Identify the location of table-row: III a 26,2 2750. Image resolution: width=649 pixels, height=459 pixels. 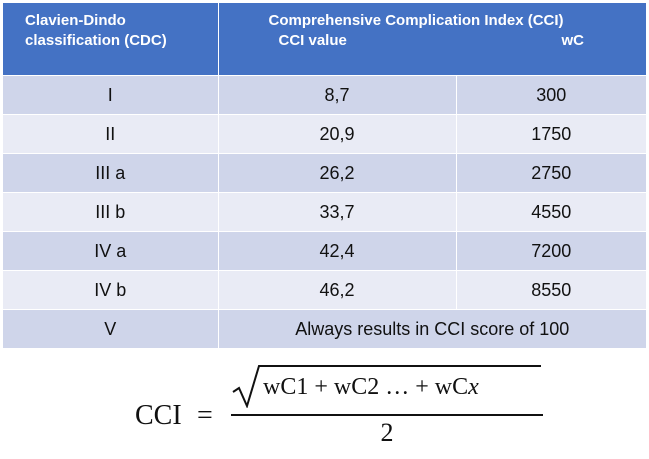
(325, 173).